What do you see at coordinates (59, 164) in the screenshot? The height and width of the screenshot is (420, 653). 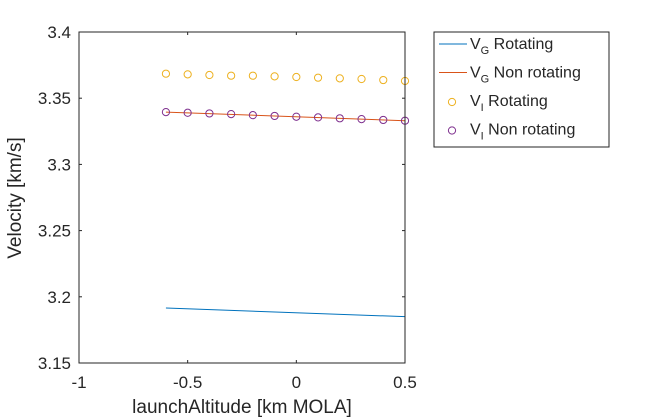 I see `y-tick-label: 3.3` at bounding box center [59, 164].